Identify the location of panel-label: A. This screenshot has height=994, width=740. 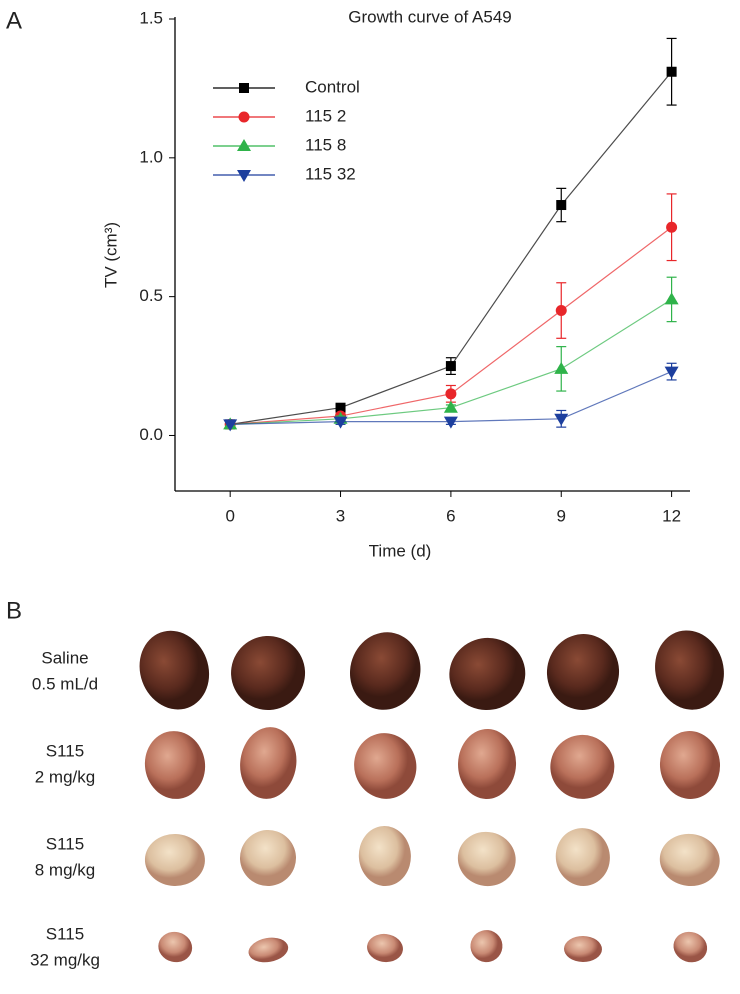
(14, 20).